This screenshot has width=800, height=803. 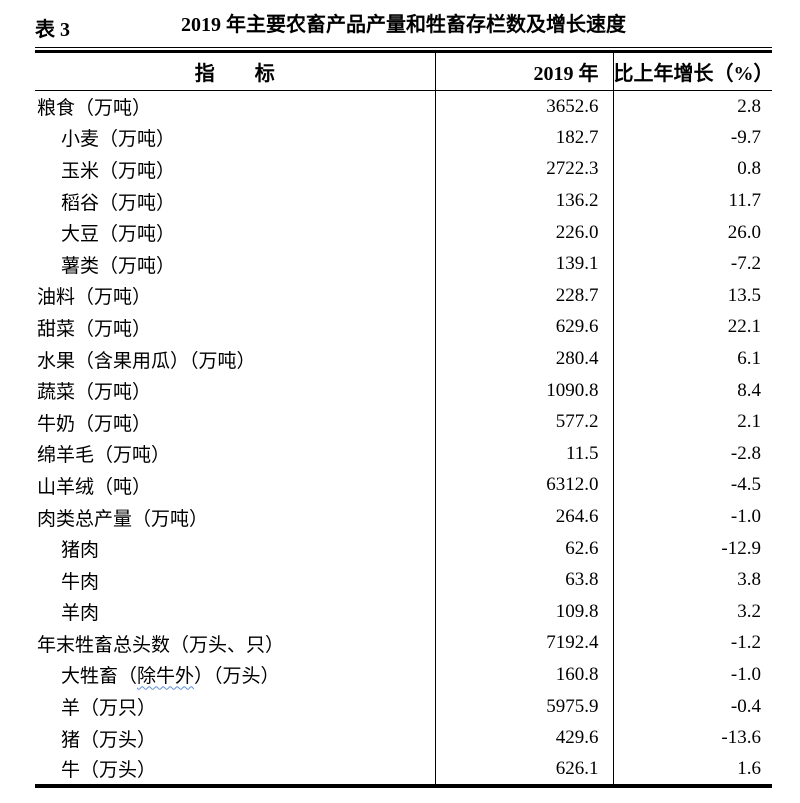 What do you see at coordinates (235, 580) in the screenshot?
I see `row-label: 牛肉` at bounding box center [235, 580].